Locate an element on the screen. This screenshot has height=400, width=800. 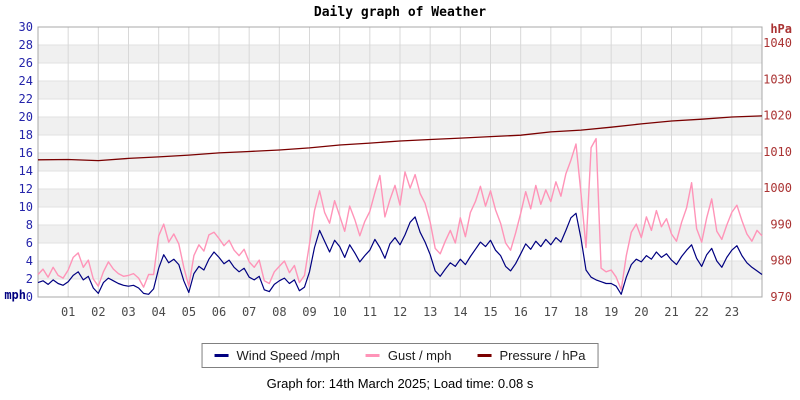
y-left-tick-label: 2 is located at coordinates (29, 279).